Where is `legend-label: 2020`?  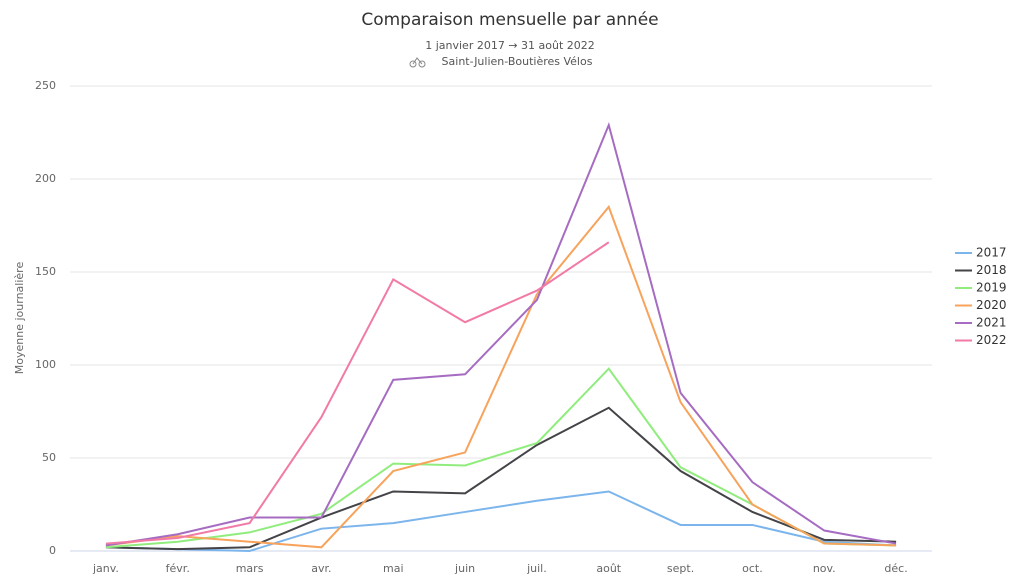 legend-label: 2020 is located at coordinates (991, 305).